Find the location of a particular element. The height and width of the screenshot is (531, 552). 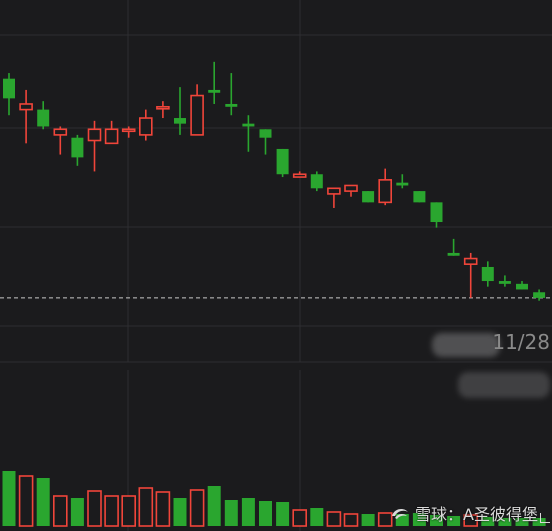

crosshair-date-label: 11/28 is located at coordinates (521, 342).